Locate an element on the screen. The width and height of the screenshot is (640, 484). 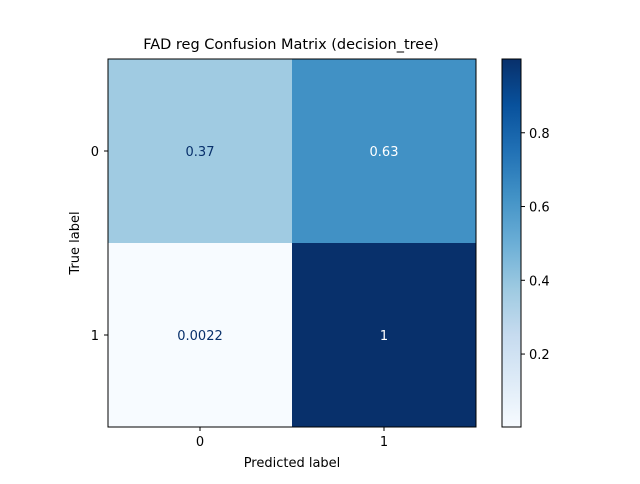
cell-label-1-0: 0.0022 is located at coordinates (200, 336).